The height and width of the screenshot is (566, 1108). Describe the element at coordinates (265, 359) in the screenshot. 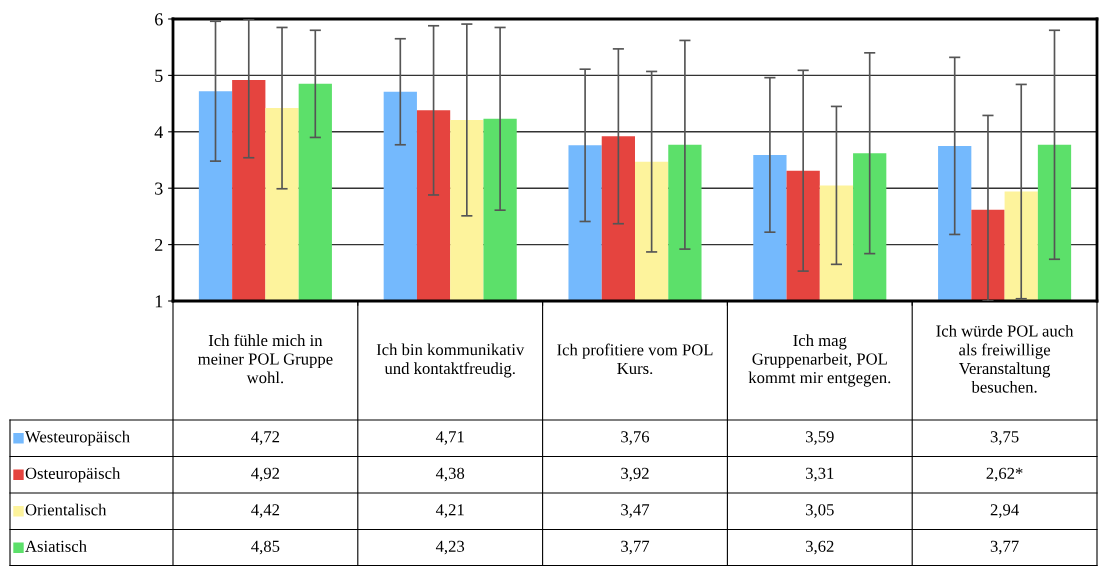

I see `x-tick-label: Ich fühle mich in meiner POL Gruppe wohl.` at that location.